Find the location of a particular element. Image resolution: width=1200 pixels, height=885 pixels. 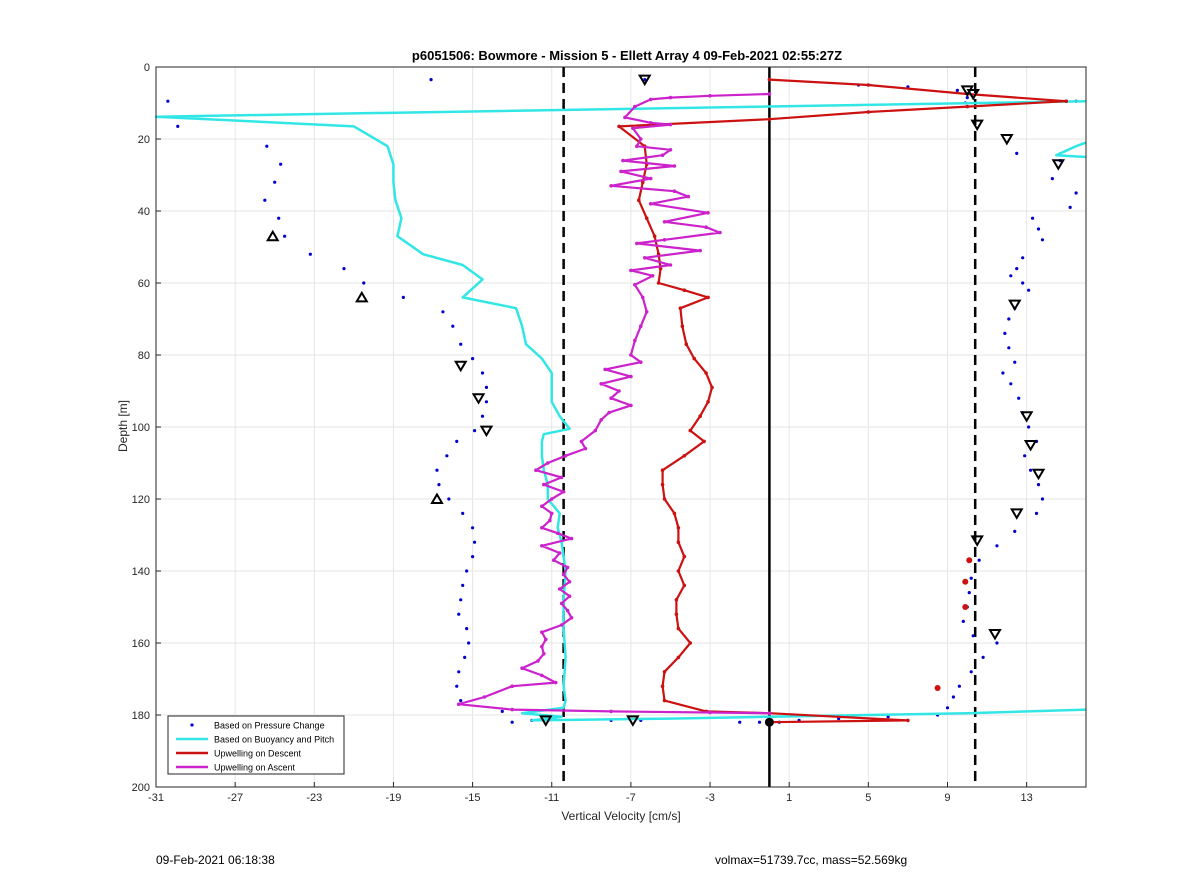

legend-label: Upwelling on Descent is located at coordinates (258, 754).